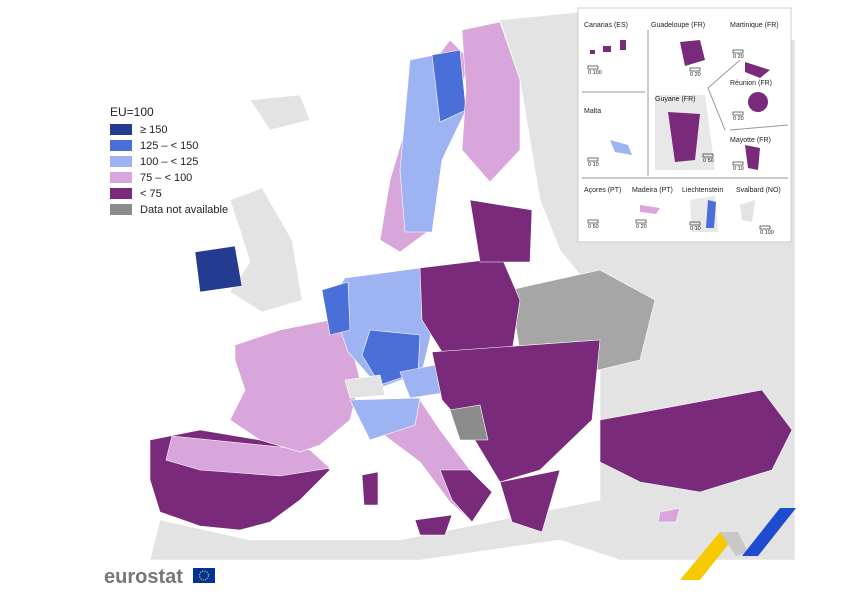  What do you see at coordinates (758, 102) in the screenshot?
I see `inset-reunion-shape` at bounding box center [758, 102].